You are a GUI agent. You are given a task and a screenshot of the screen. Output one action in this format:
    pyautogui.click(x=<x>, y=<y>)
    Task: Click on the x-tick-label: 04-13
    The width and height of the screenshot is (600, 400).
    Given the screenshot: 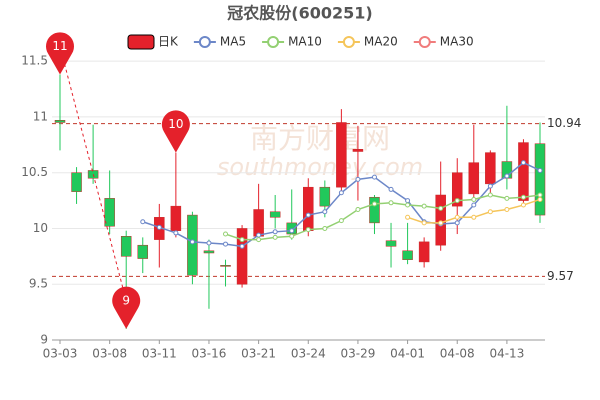 What is the action you would take?
    pyautogui.click(x=506, y=354)
    